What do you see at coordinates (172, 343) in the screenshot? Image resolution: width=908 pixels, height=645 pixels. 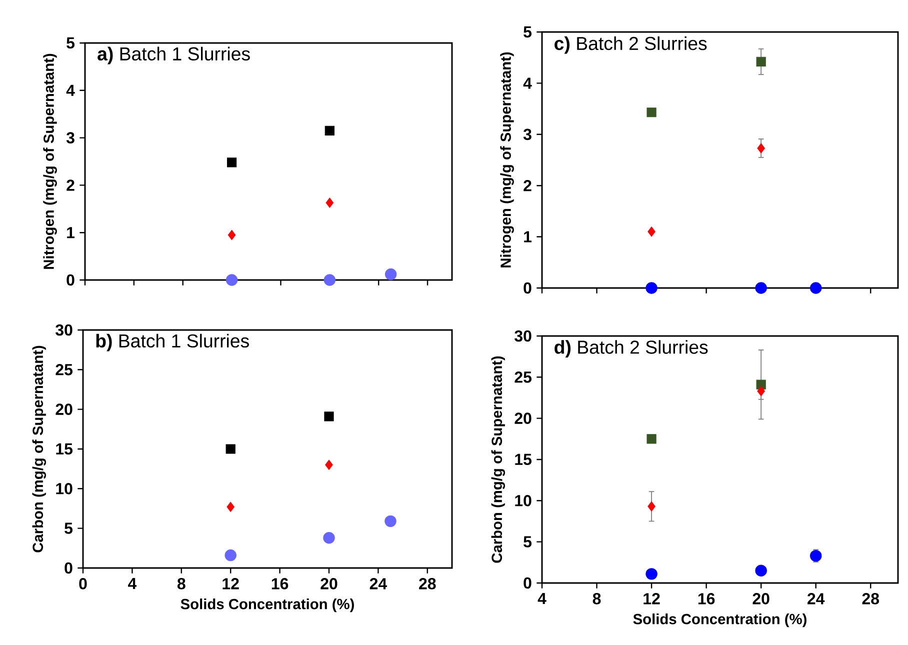 I see `chart-title: b) Batch 1 Slurries` at bounding box center [172, 343].